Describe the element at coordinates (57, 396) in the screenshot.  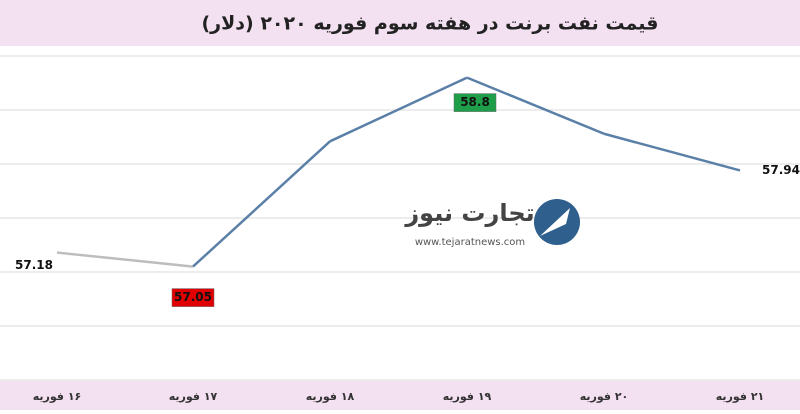
I see `x-tick-label: ۱۶ فوریه` at that location.